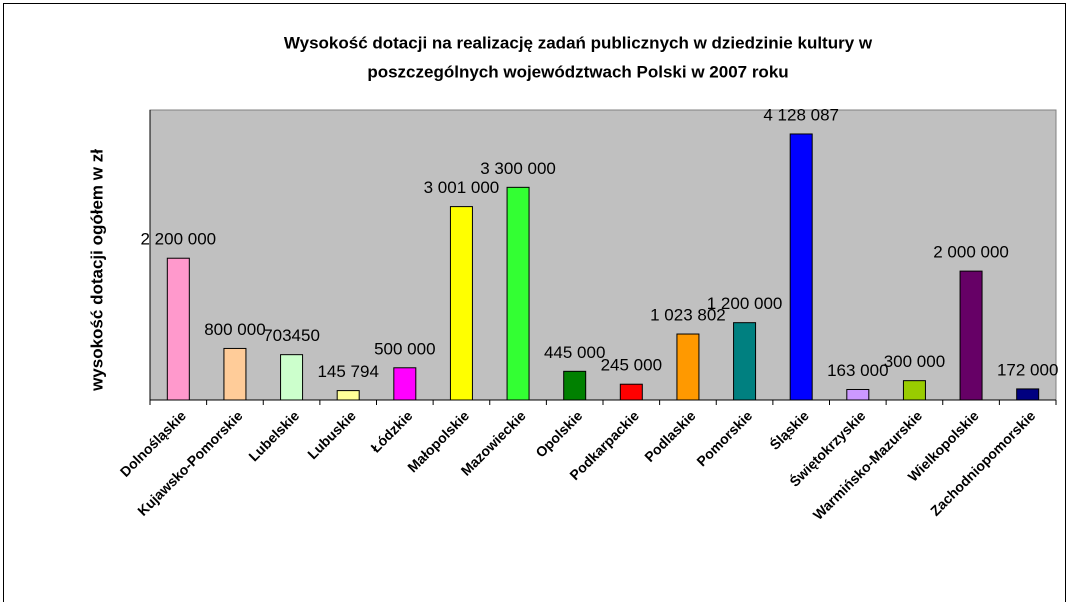  What do you see at coordinates (404, 348) in the screenshot?
I see `data-label: 500 000` at bounding box center [404, 348].